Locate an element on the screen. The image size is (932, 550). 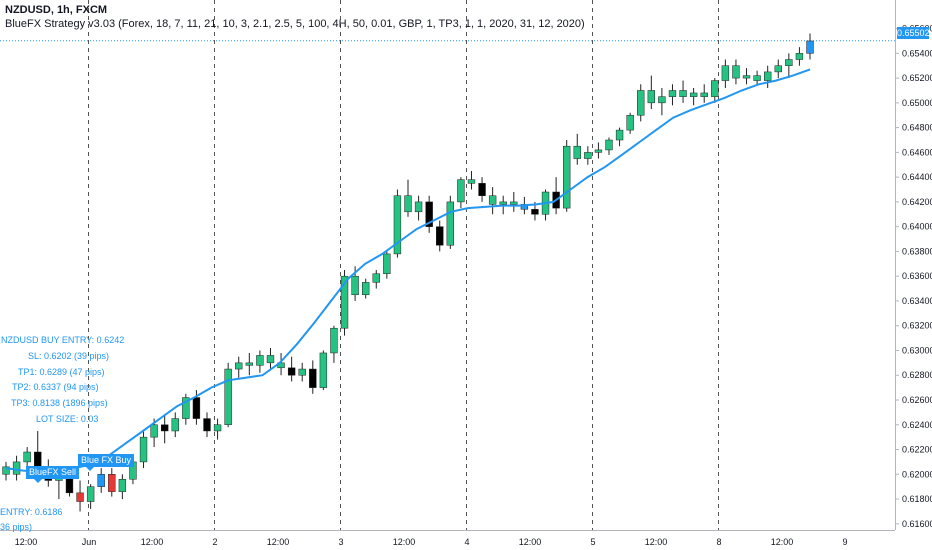
price-tick-label: 0.65400 is located at coordinates (917, 53).